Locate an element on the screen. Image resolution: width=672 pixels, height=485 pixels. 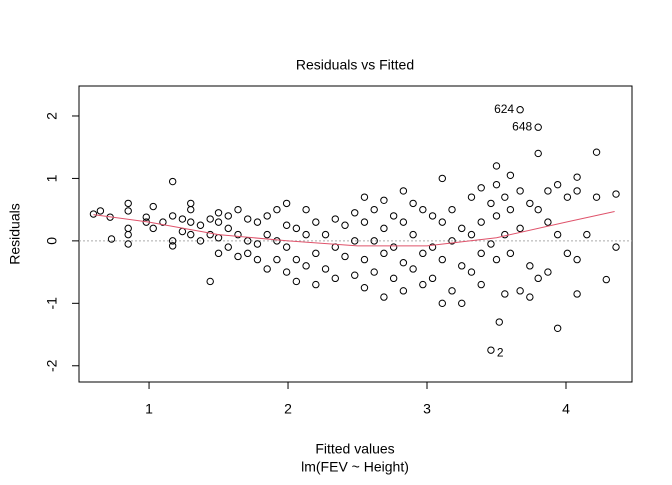
x-tick-label: 1 is located at coordinates (149, 409).